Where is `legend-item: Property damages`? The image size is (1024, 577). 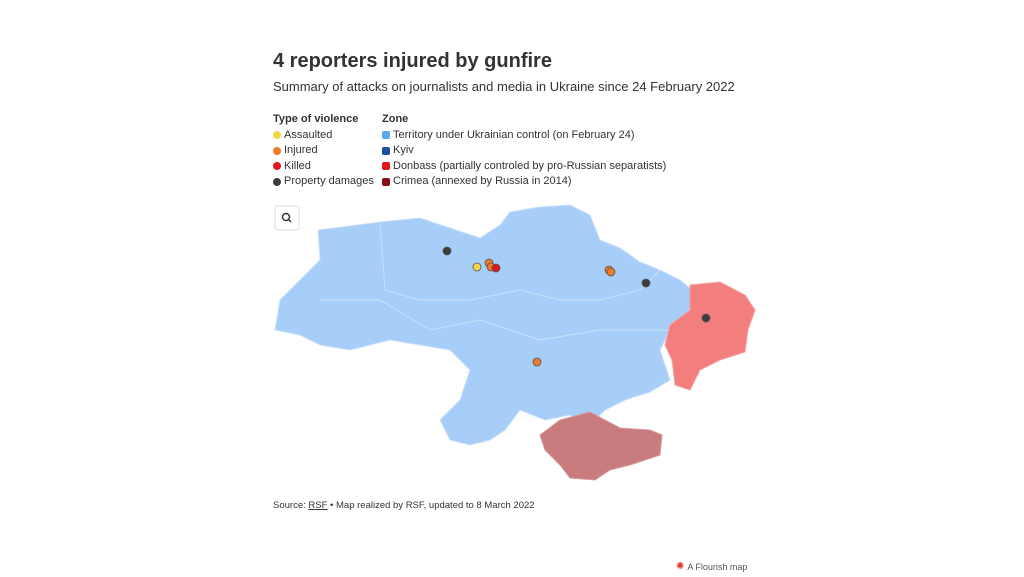
legend-item: Property damages is located at coordinates (323, 182).